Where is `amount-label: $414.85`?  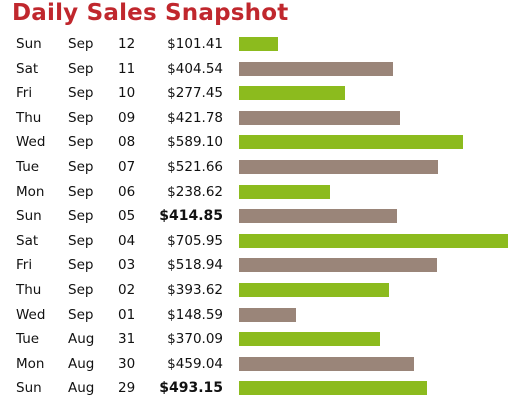 amount-label: $414.85 is located at coordinates (191, 216).